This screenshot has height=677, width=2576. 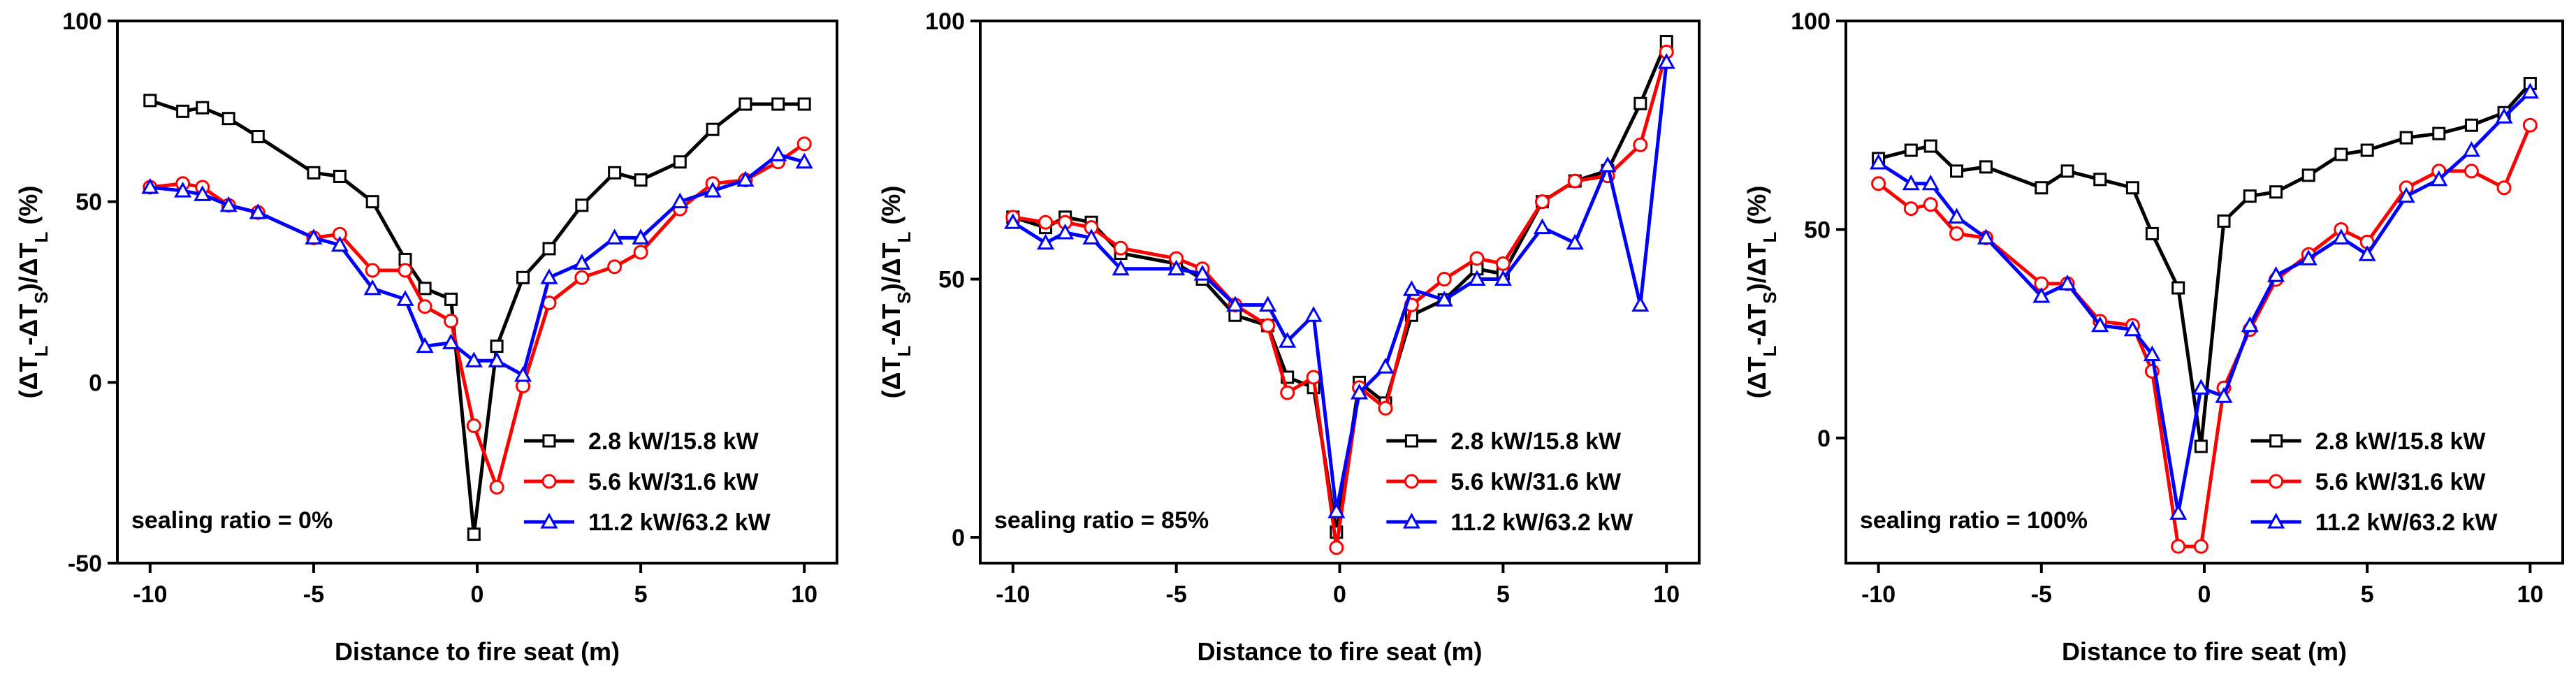 What do you see at coordinates (1176, 594) in the screenshot?
I see `x-tick-label: -5` at bounding box center [1176, 594].